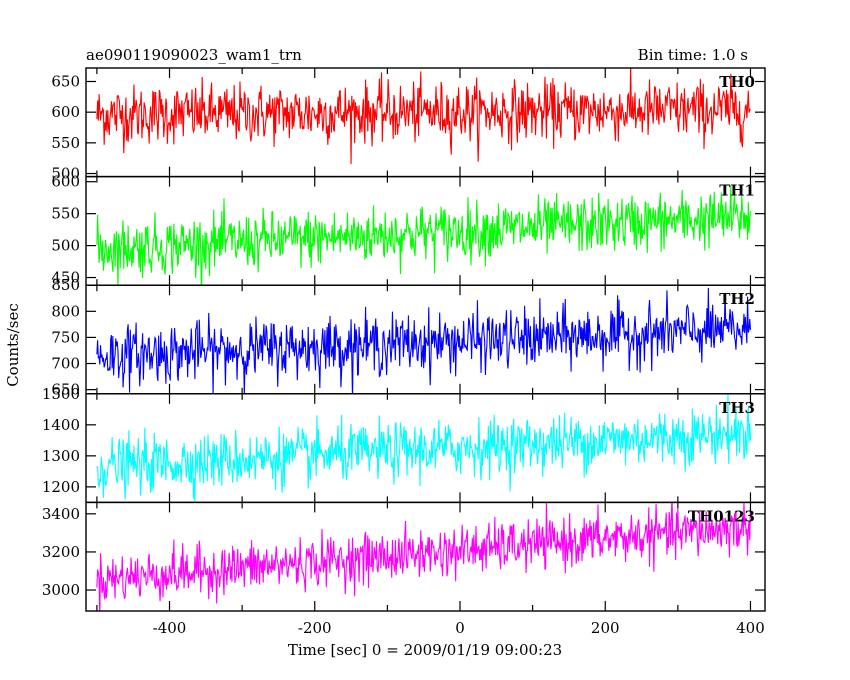 The width and height of the screenshot is (850, 680). What do you see at coordinates (425, 650) in the screenshot?
I see `x-axis-label: Time [sec] 0 = 2009/01/19 09:00:23` at bounding box center [425, 650].